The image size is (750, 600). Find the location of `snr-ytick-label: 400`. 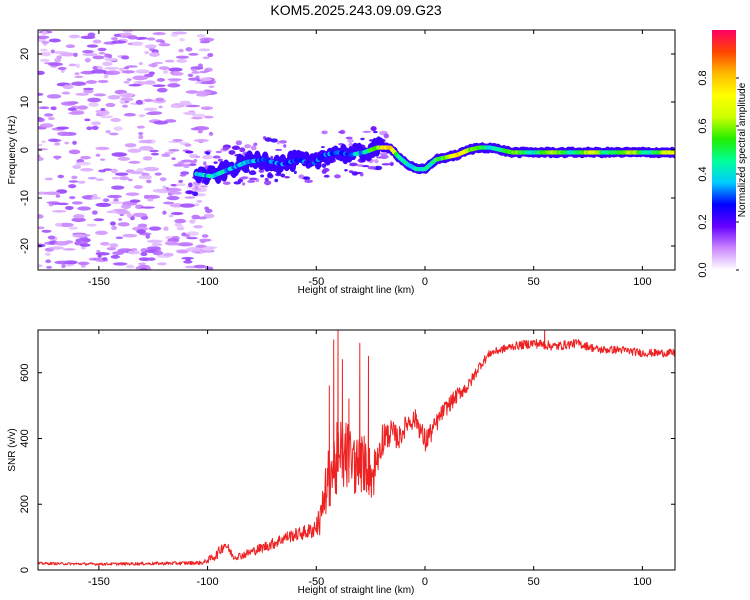

snr-ytick-label: 400 is located at coordinates (25, 438).